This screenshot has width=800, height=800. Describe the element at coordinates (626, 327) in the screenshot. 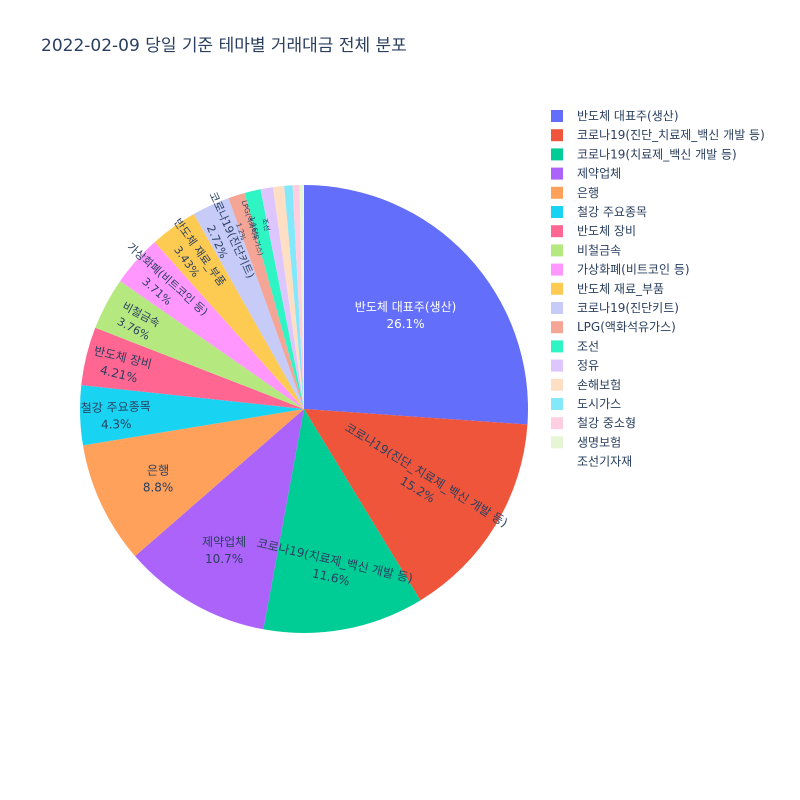

I see `legend-label: LPG(액화석유가스)` at that location.